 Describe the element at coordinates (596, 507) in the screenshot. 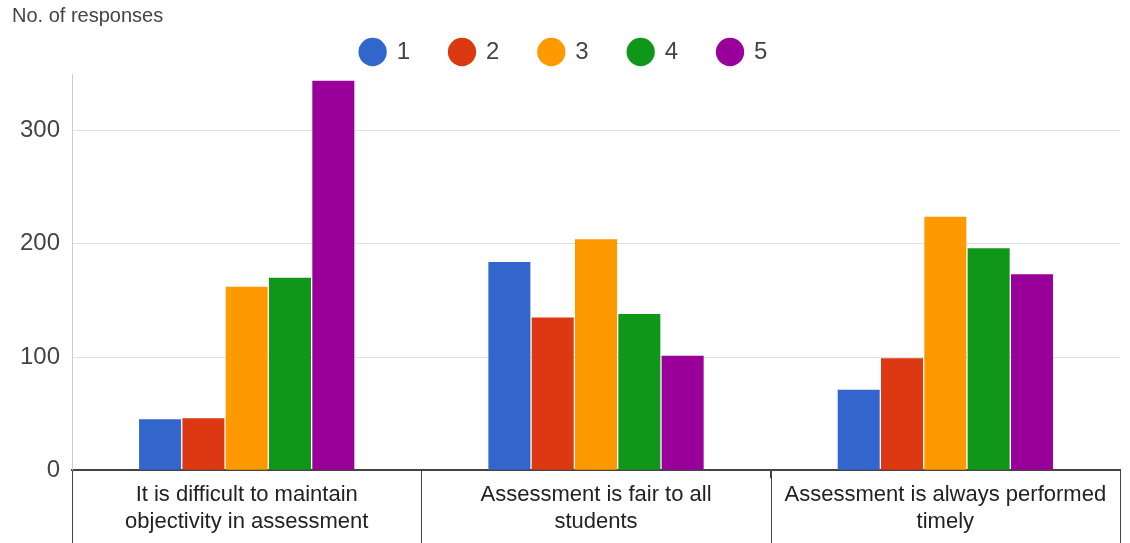

I see `x-tick-label: Assessment is fair to all students` at that location.